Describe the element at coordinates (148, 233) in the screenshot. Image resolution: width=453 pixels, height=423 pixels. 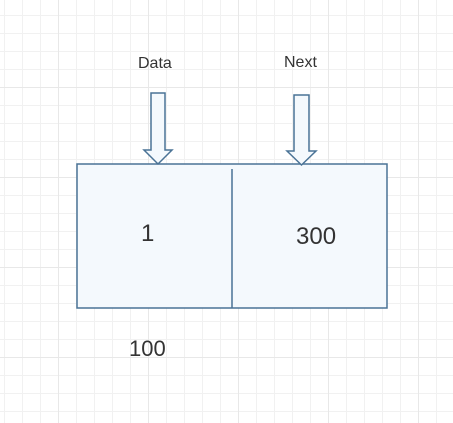
I see `data-cell-value: 1` at that location.